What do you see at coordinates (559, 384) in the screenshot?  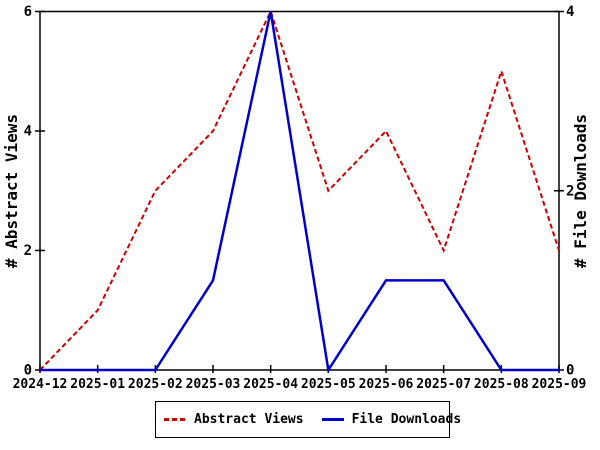 I see `x-axis-tick-label: 2025-09` at bounding box center [559, 384].